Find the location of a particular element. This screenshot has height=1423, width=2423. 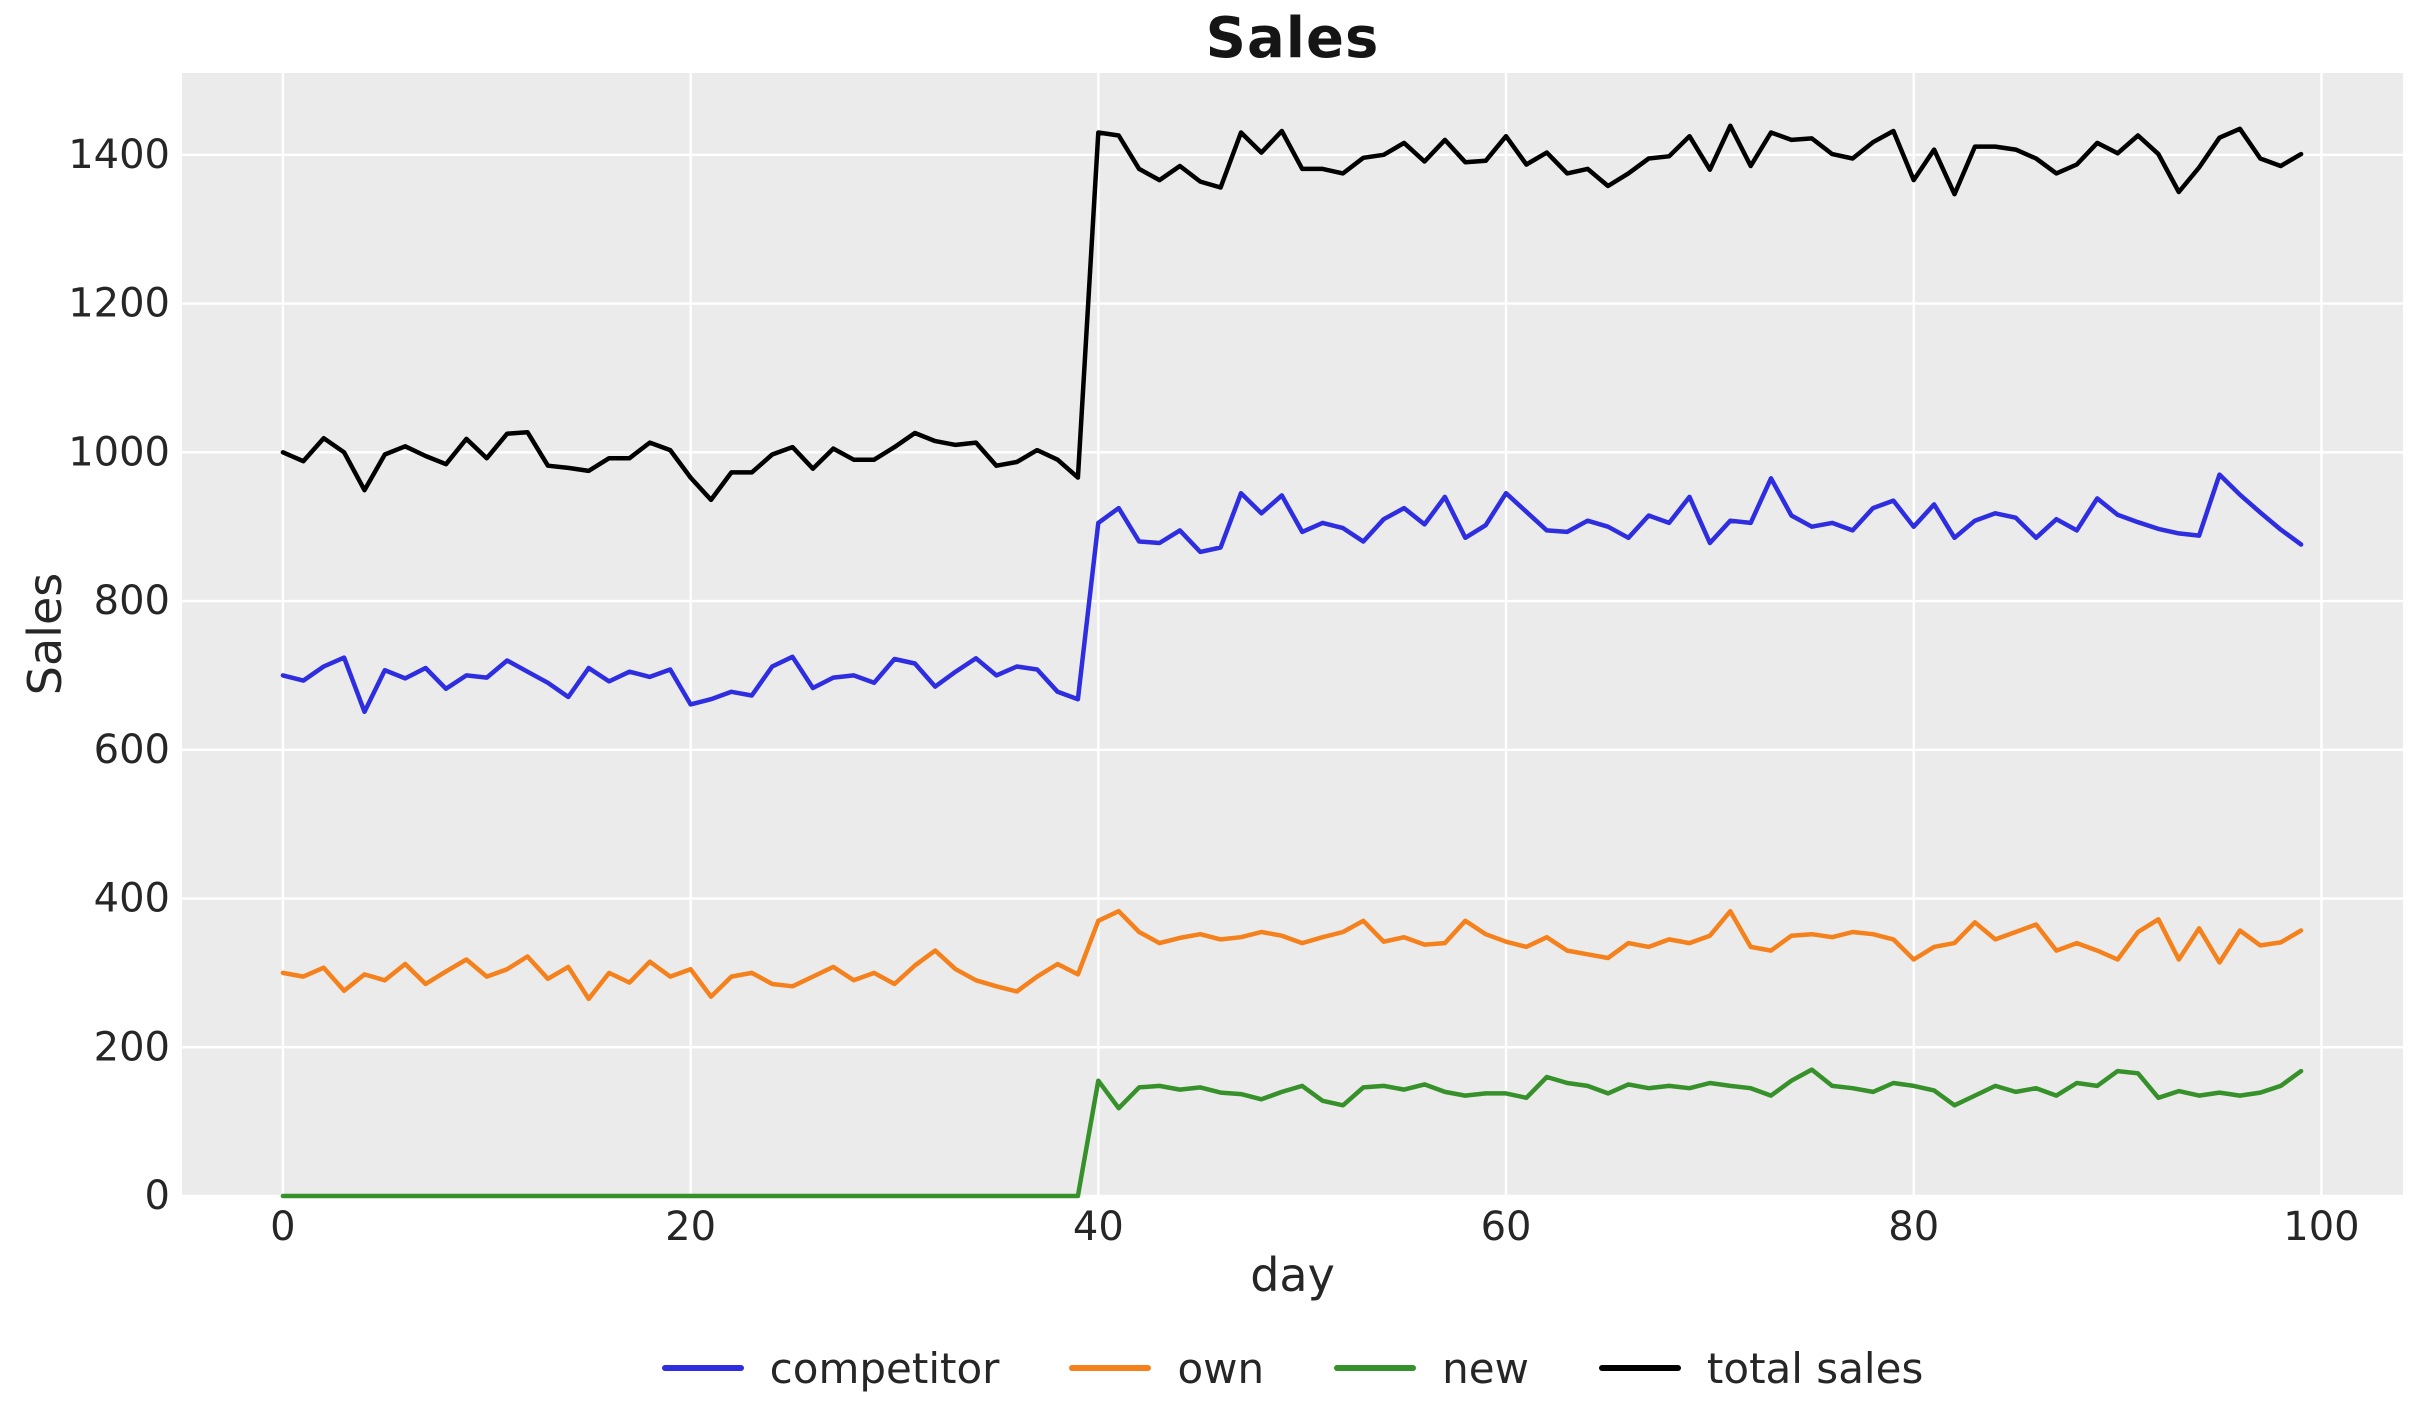

legend-label: total sales is located at coordinates (1815, 1368).